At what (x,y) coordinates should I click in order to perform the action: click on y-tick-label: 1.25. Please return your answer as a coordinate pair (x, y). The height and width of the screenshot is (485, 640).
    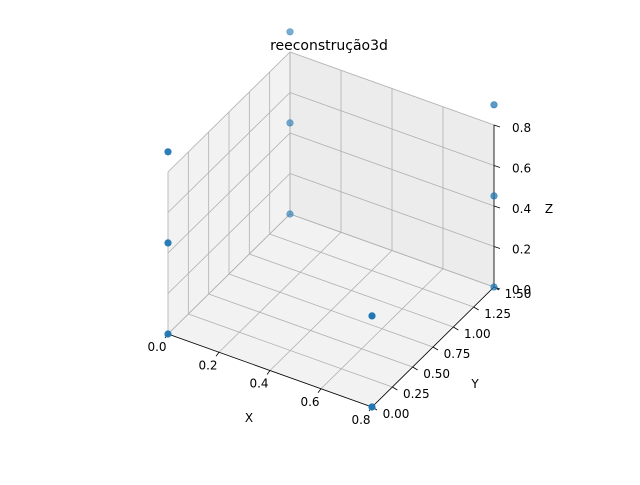
    Looking at the image, I should click on (497, 314).